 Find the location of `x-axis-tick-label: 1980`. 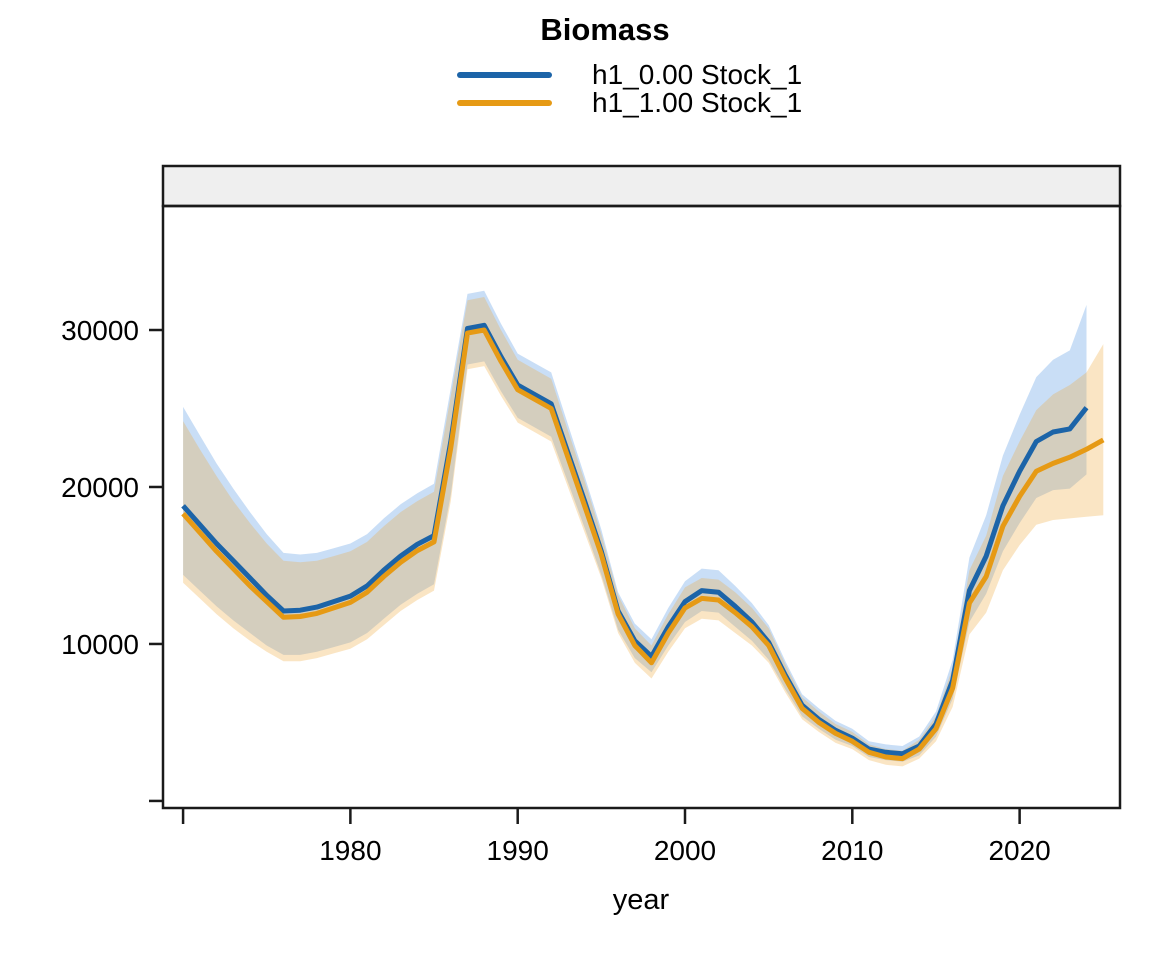

x-axis-tick-label: 1980 is located at coordinates (350, 850).